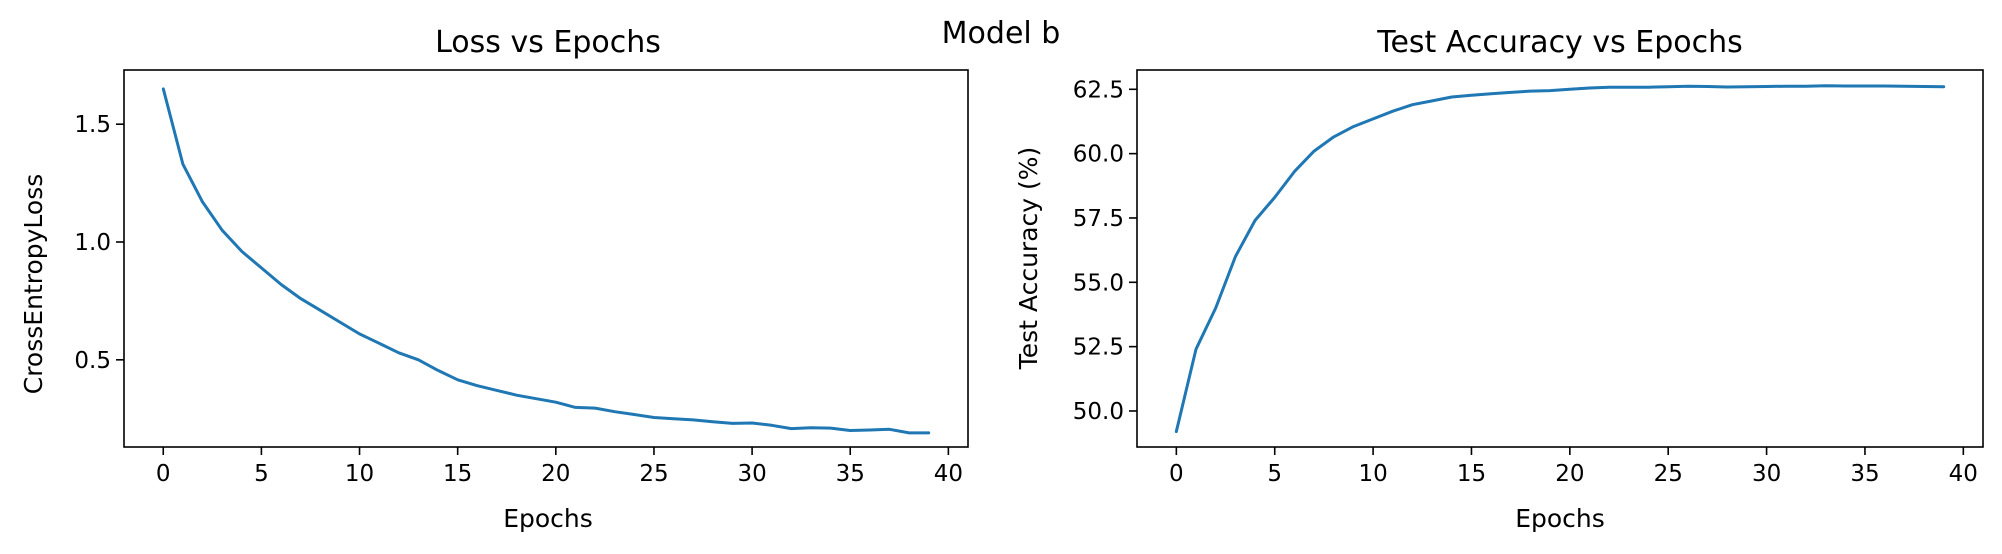  What do you see at coordinates (92, 243) in the screenshot?
I see `loss-chart-ytick-label: 1.0` at bounding box center [92, 243].